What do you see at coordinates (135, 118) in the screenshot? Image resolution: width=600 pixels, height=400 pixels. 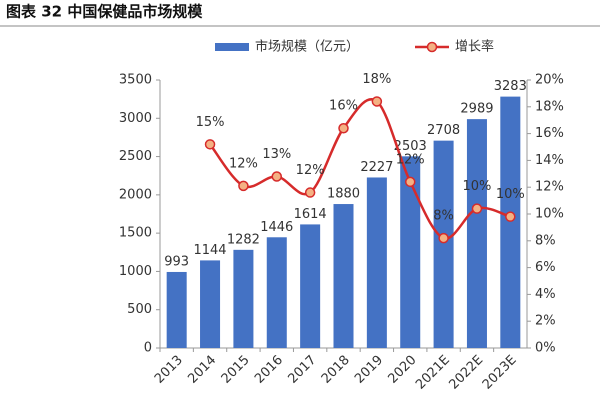 I see `y-tick-label: 3000` at bounding box center [135, 118].